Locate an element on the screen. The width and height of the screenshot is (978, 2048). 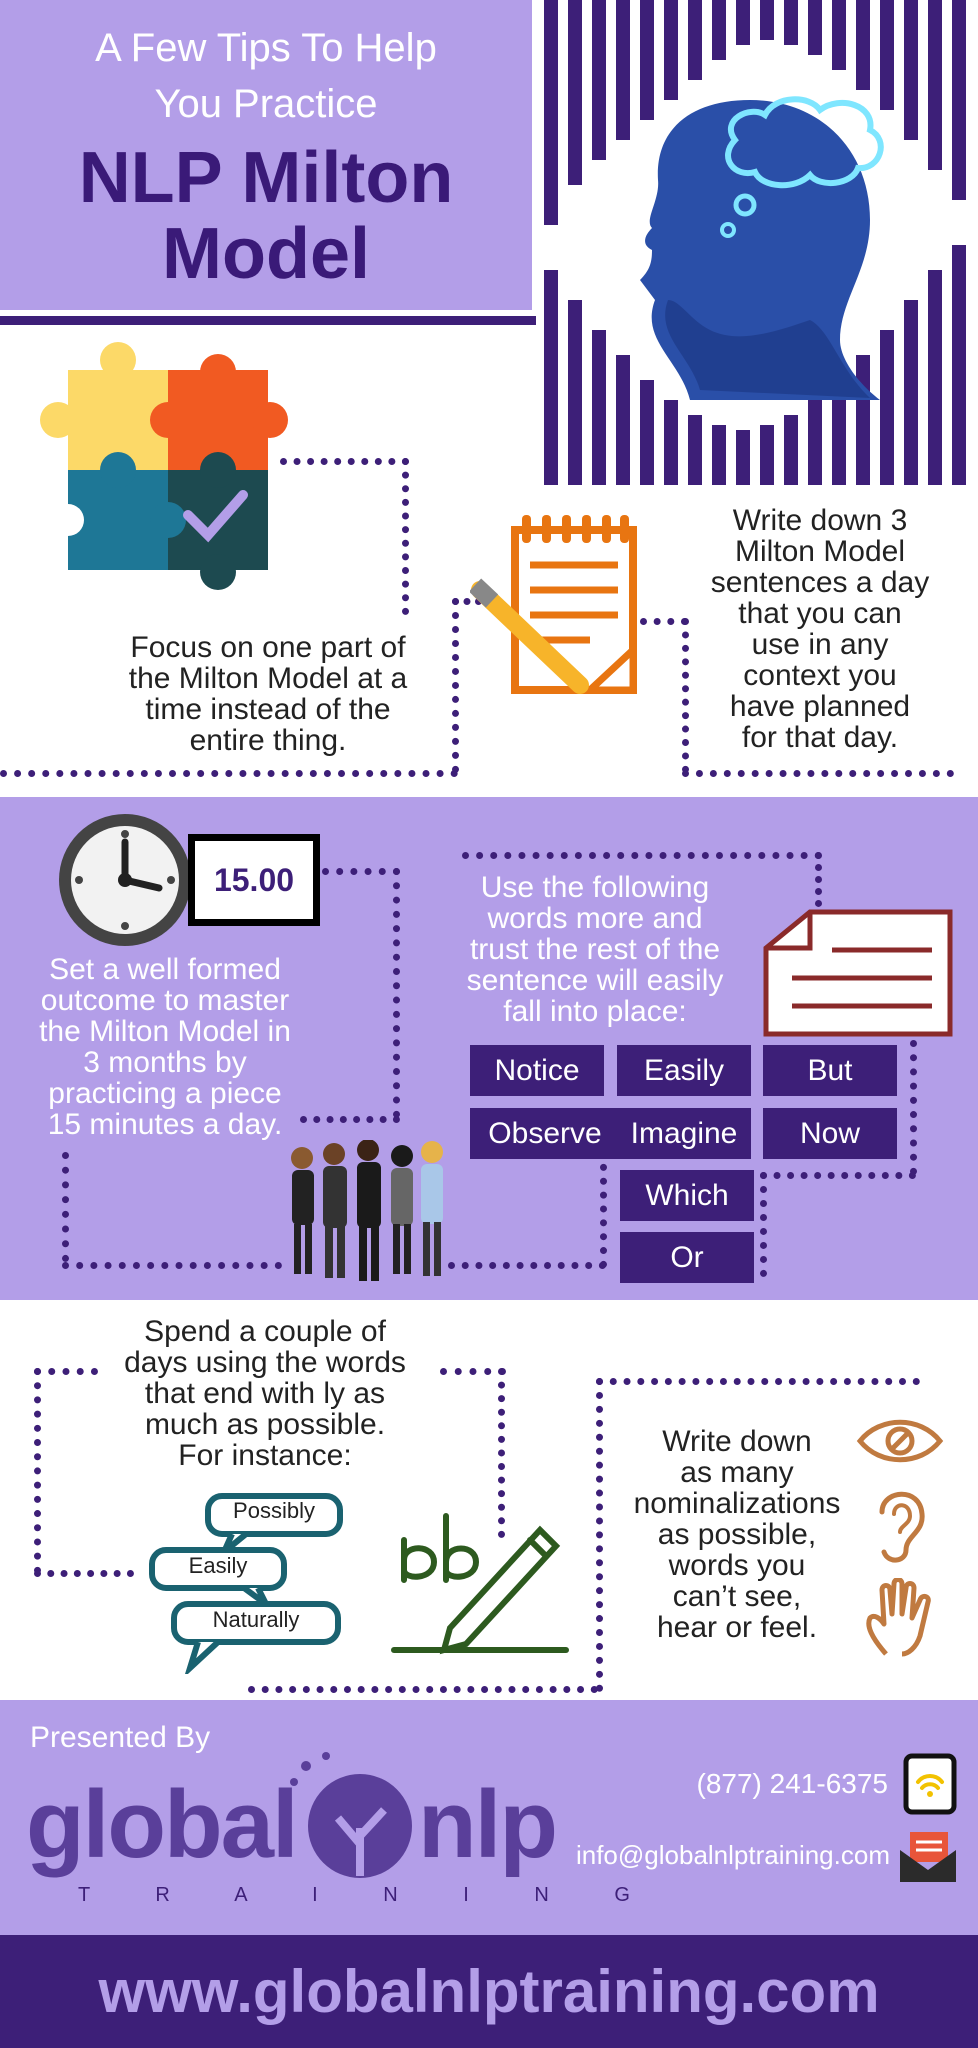
tip-line: For instance: is located at coordinates (265, 1455).